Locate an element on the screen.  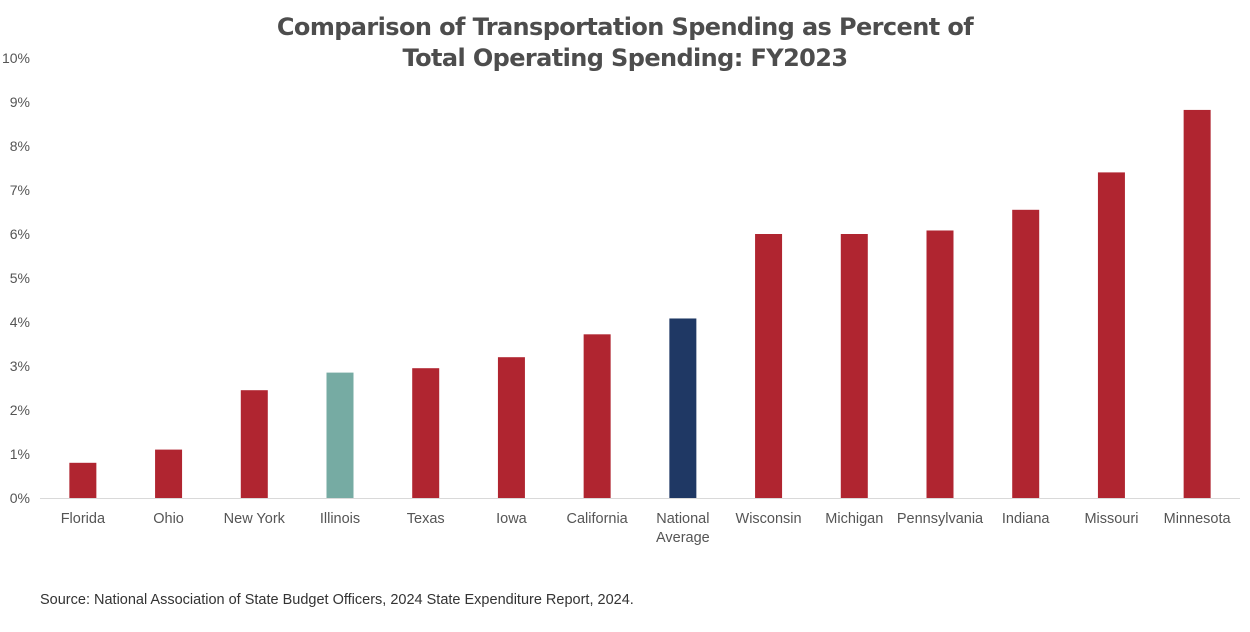
bar-minnesota is located at coordinates (1197, 304).